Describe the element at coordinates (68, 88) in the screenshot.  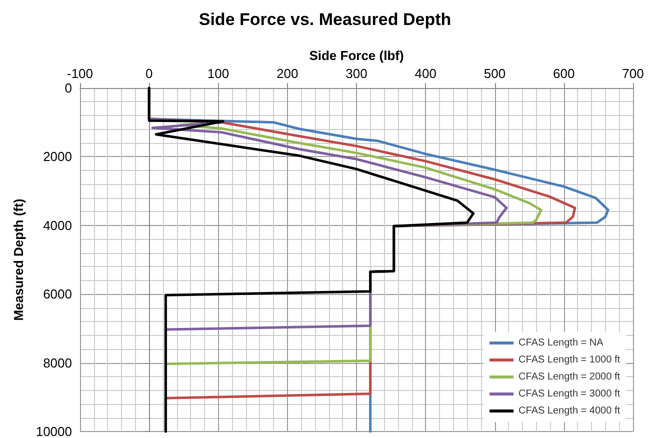
I see `y-tick-label: 0` at that location.